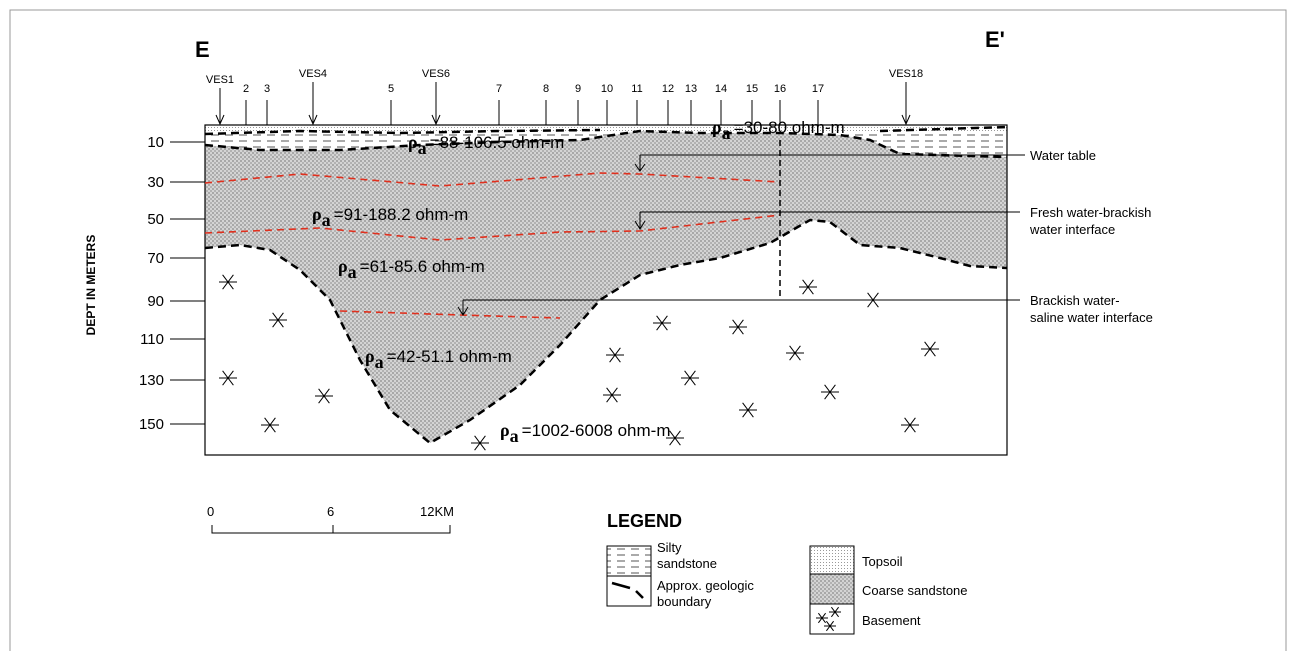 The height and width of the screenshot is (651, 1296). What do you see at coordinates (818, 89) in the screenshot?
I see `station-label: 17` at bounding box center [818, 89].